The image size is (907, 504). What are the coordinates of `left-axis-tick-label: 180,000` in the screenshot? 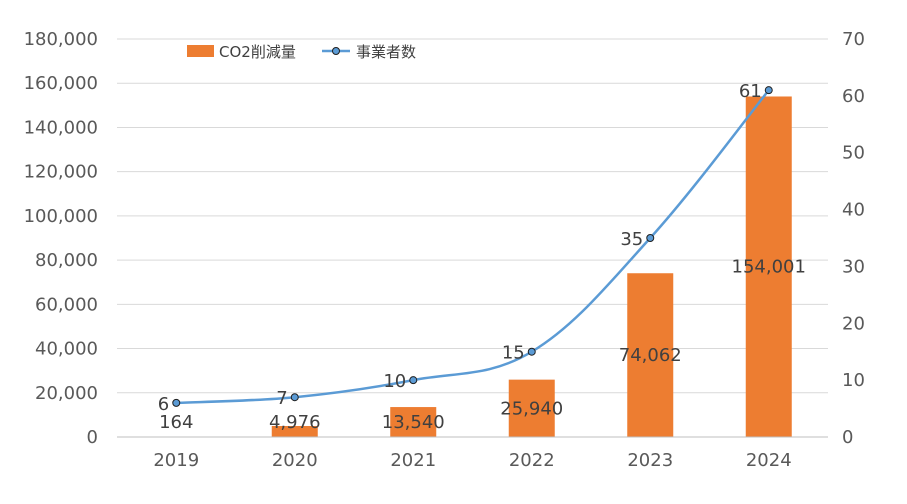 It's located at (61, 39).